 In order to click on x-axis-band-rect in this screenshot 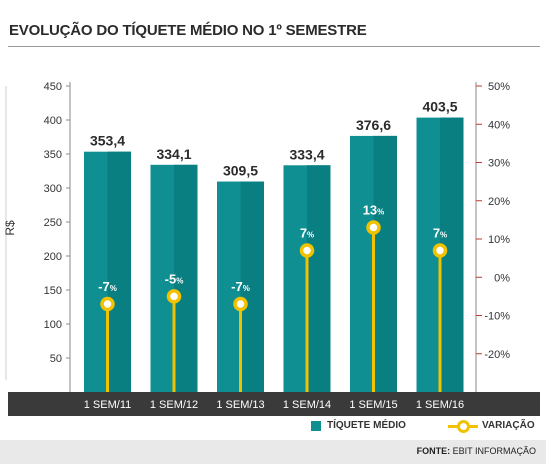, I will do `click(274, 404)`.